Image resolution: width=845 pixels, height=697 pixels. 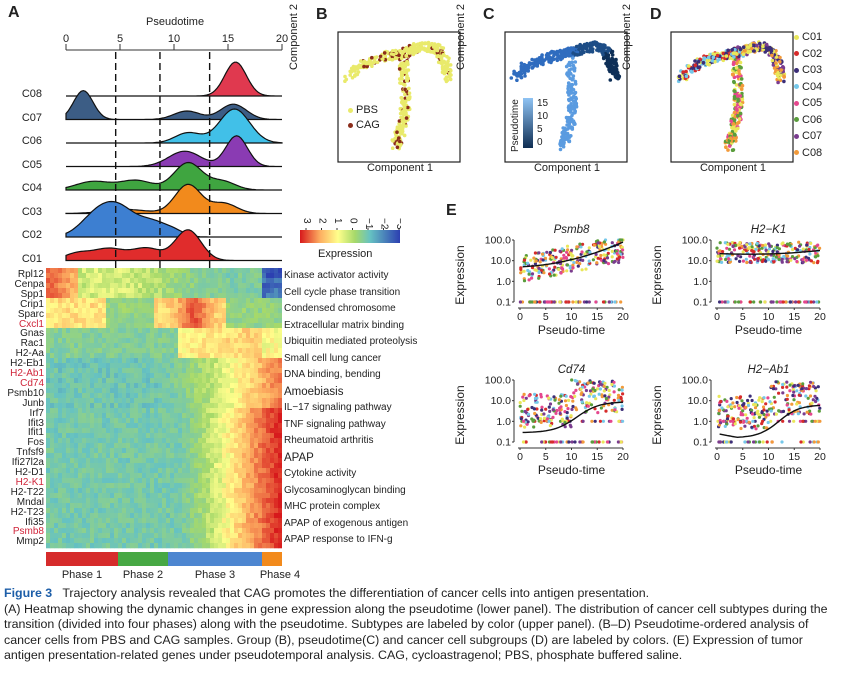 I want to click on colorbar-tick-label: −1, so click(x=368, y=224).